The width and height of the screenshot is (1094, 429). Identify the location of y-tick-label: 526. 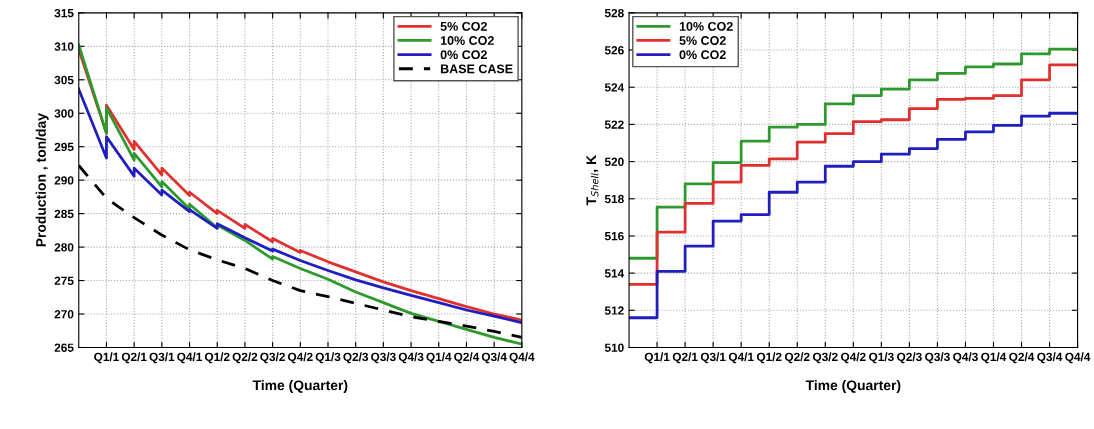
(614, 50).